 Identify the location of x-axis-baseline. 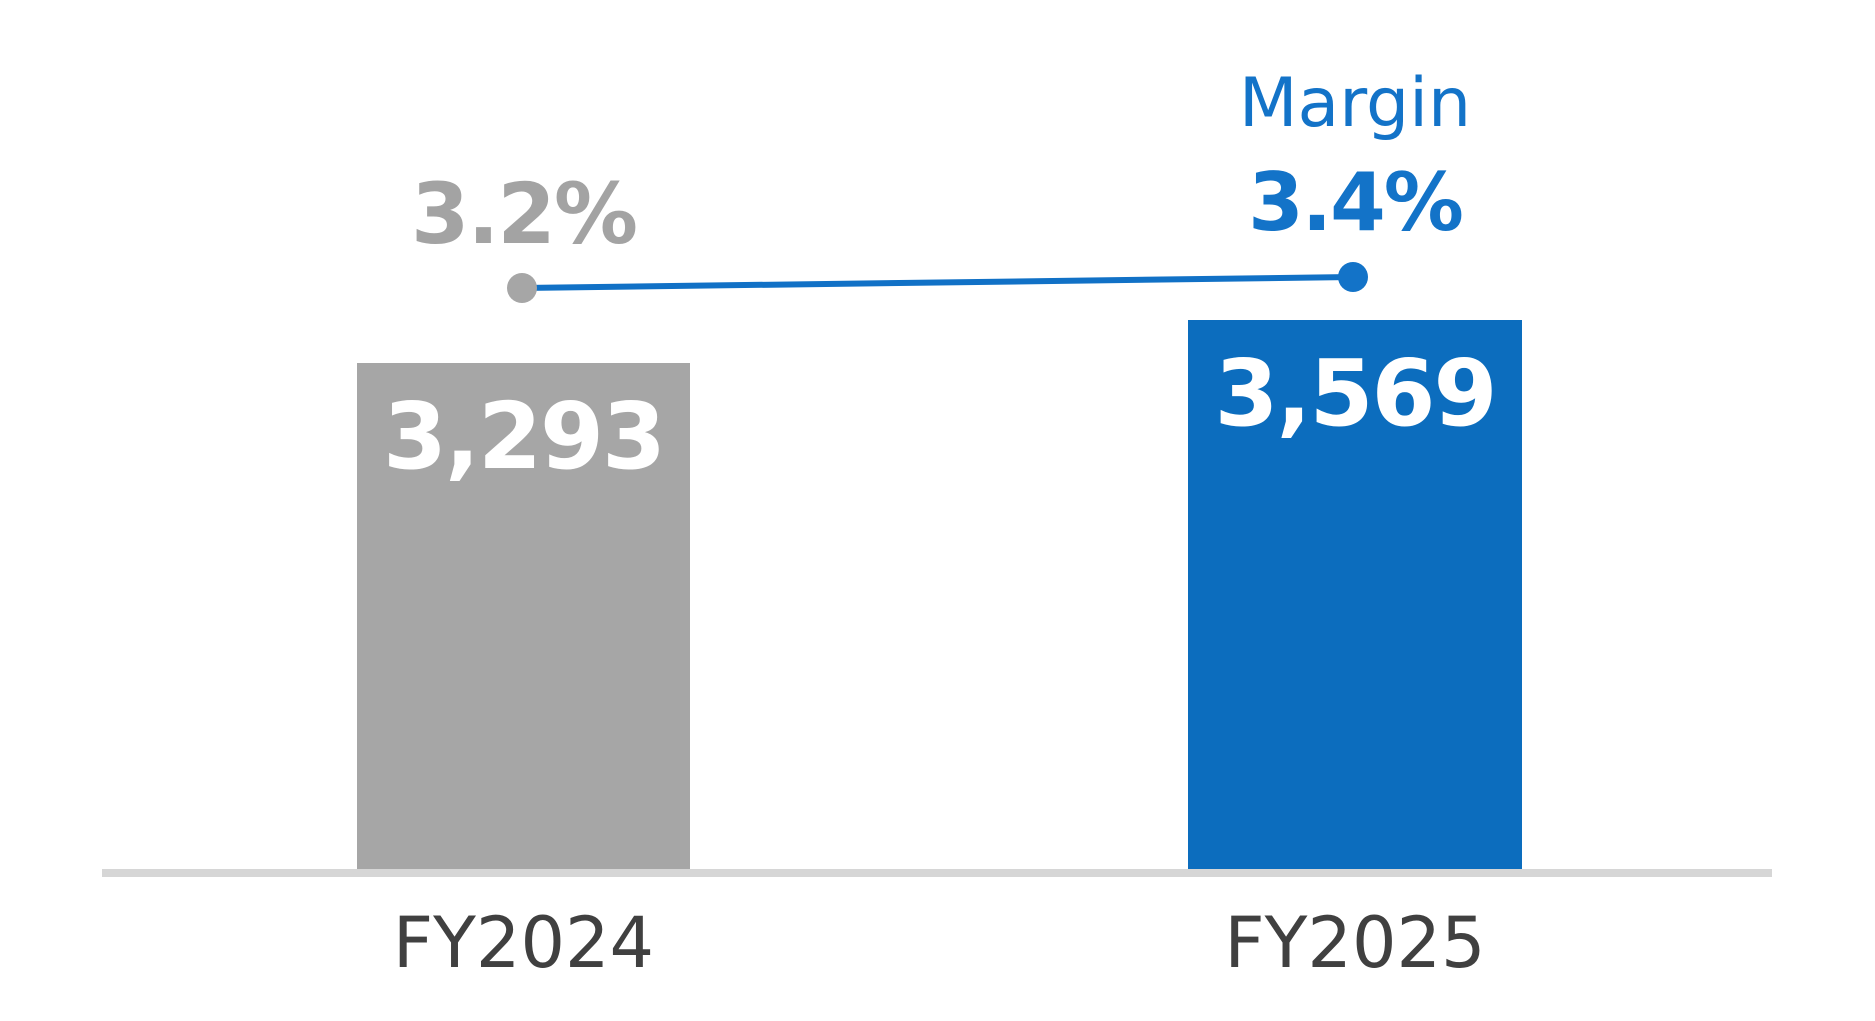
(937, 873).